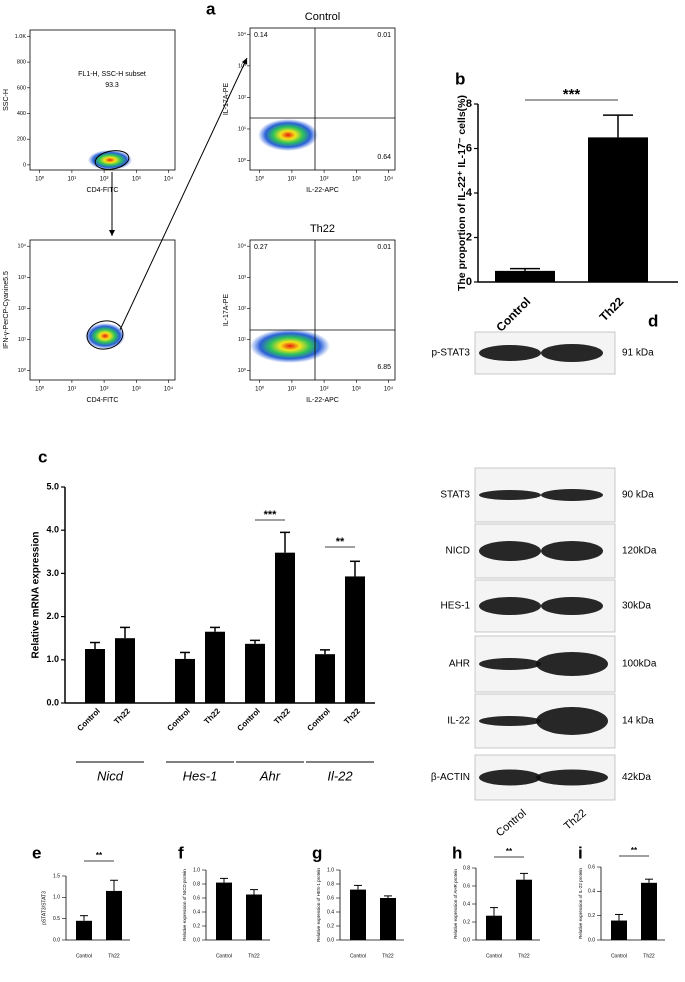 The height and width of the screenshot is (982, 685). I want to click on plot-title: Control, so click(322, 17).